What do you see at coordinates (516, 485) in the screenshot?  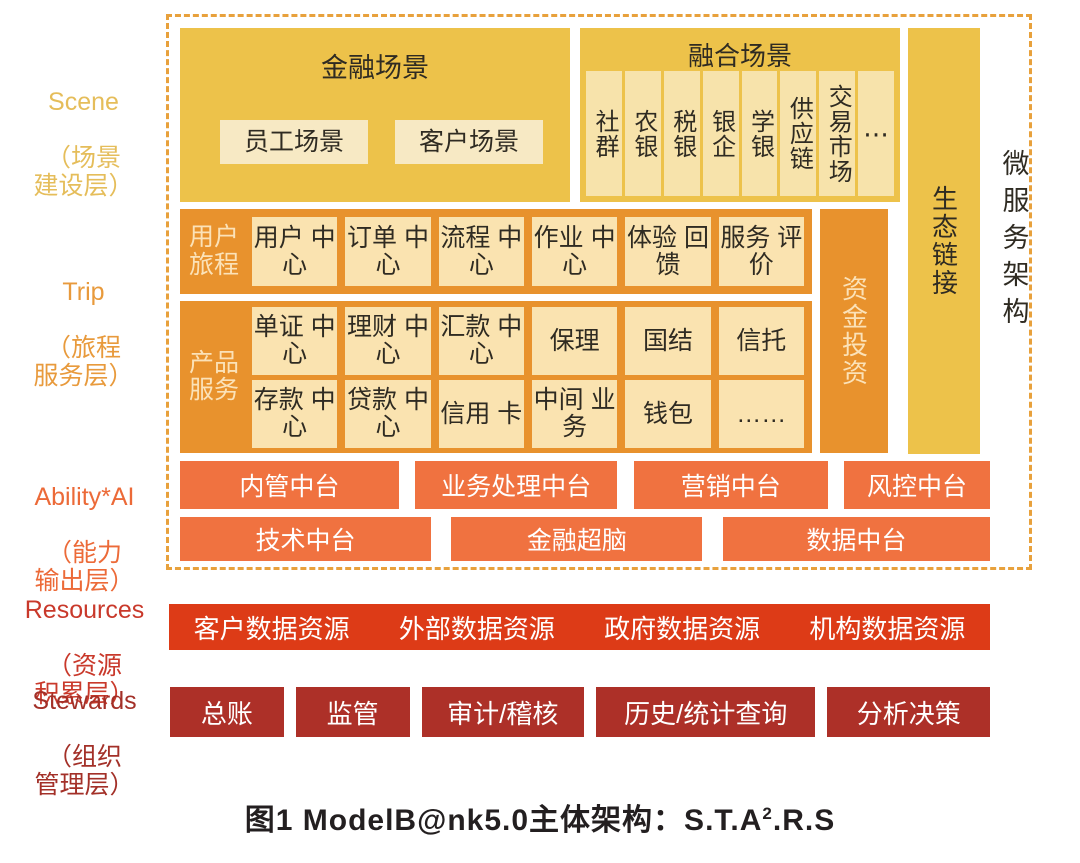 I see `ability-business-processing: 业务处理中台` at bounding box center [516, 485].